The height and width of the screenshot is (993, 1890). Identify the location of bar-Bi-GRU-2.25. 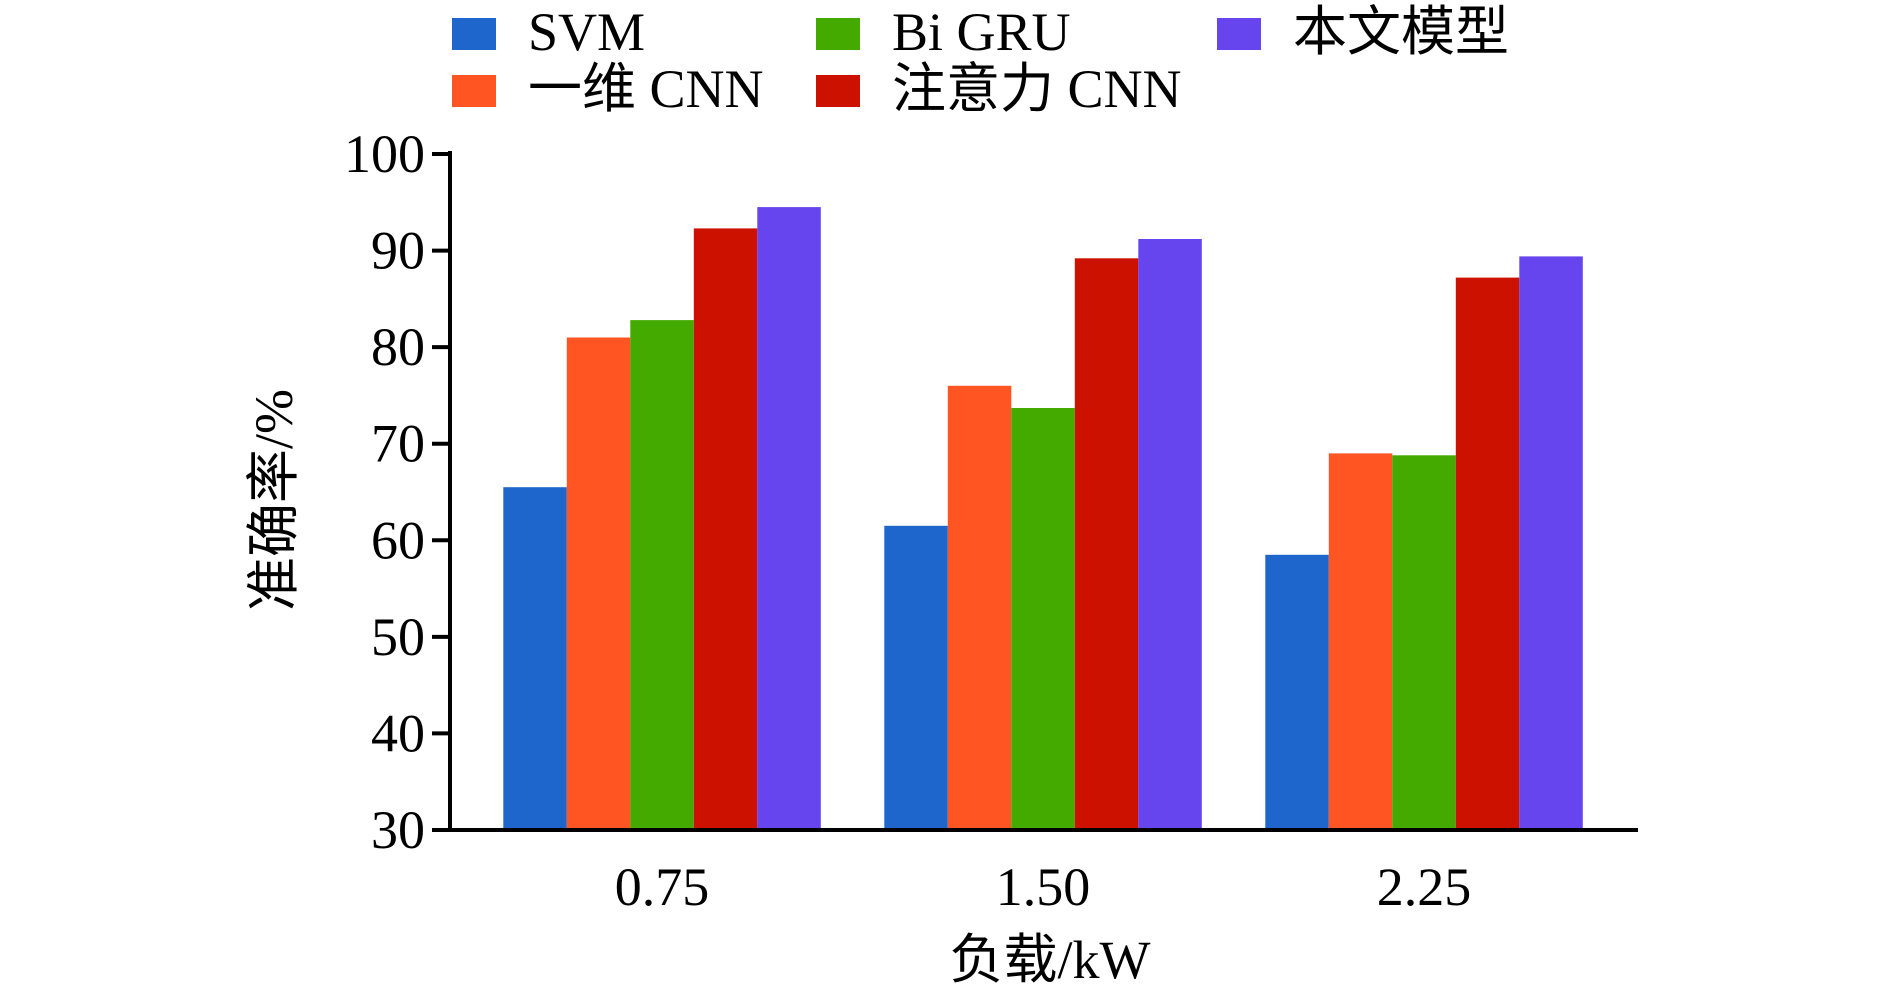
(1424, 642).